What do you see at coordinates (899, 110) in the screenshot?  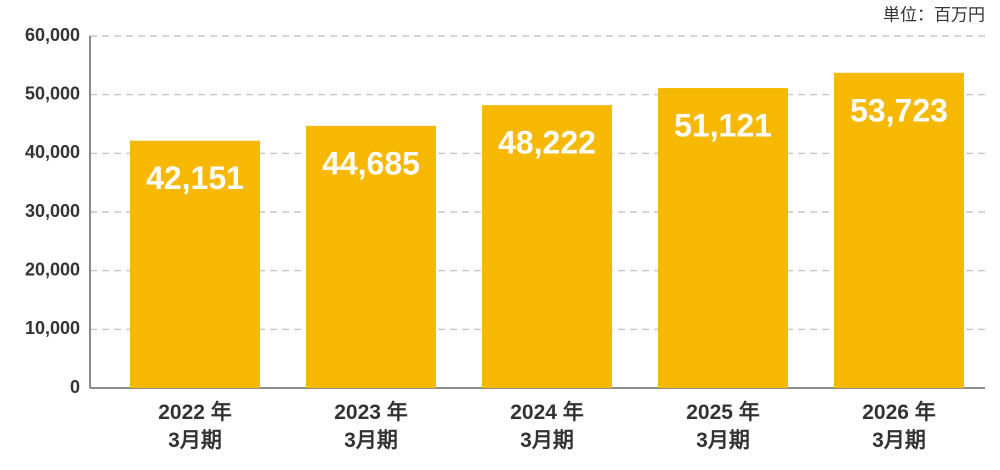 I see `value-label: 53,723` at bounding box center [899, 110].